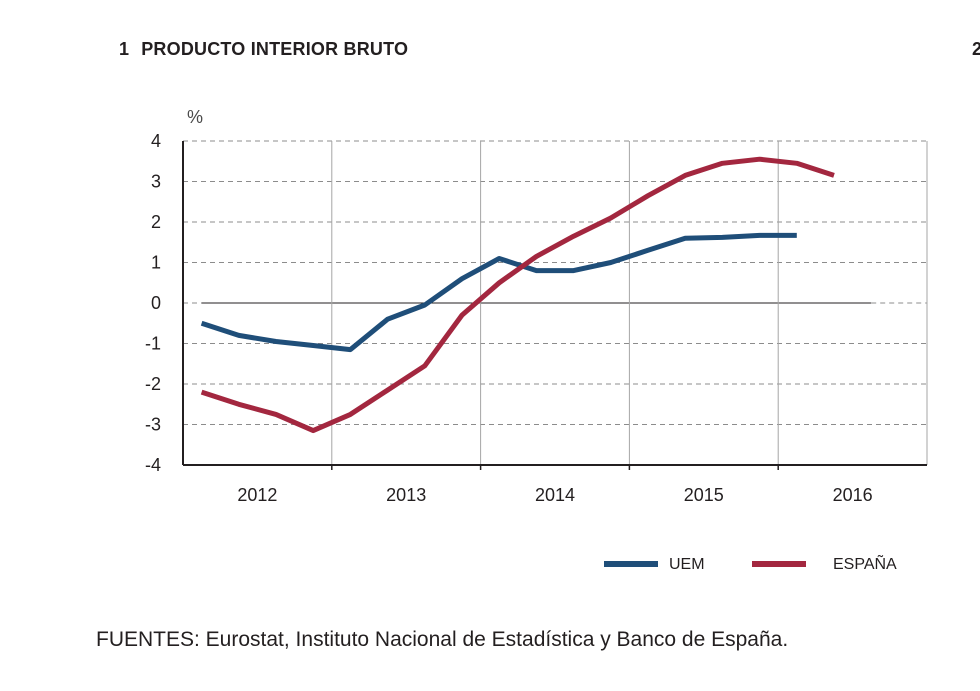  I want to click on y-unit-label: %, so click(195, 117).